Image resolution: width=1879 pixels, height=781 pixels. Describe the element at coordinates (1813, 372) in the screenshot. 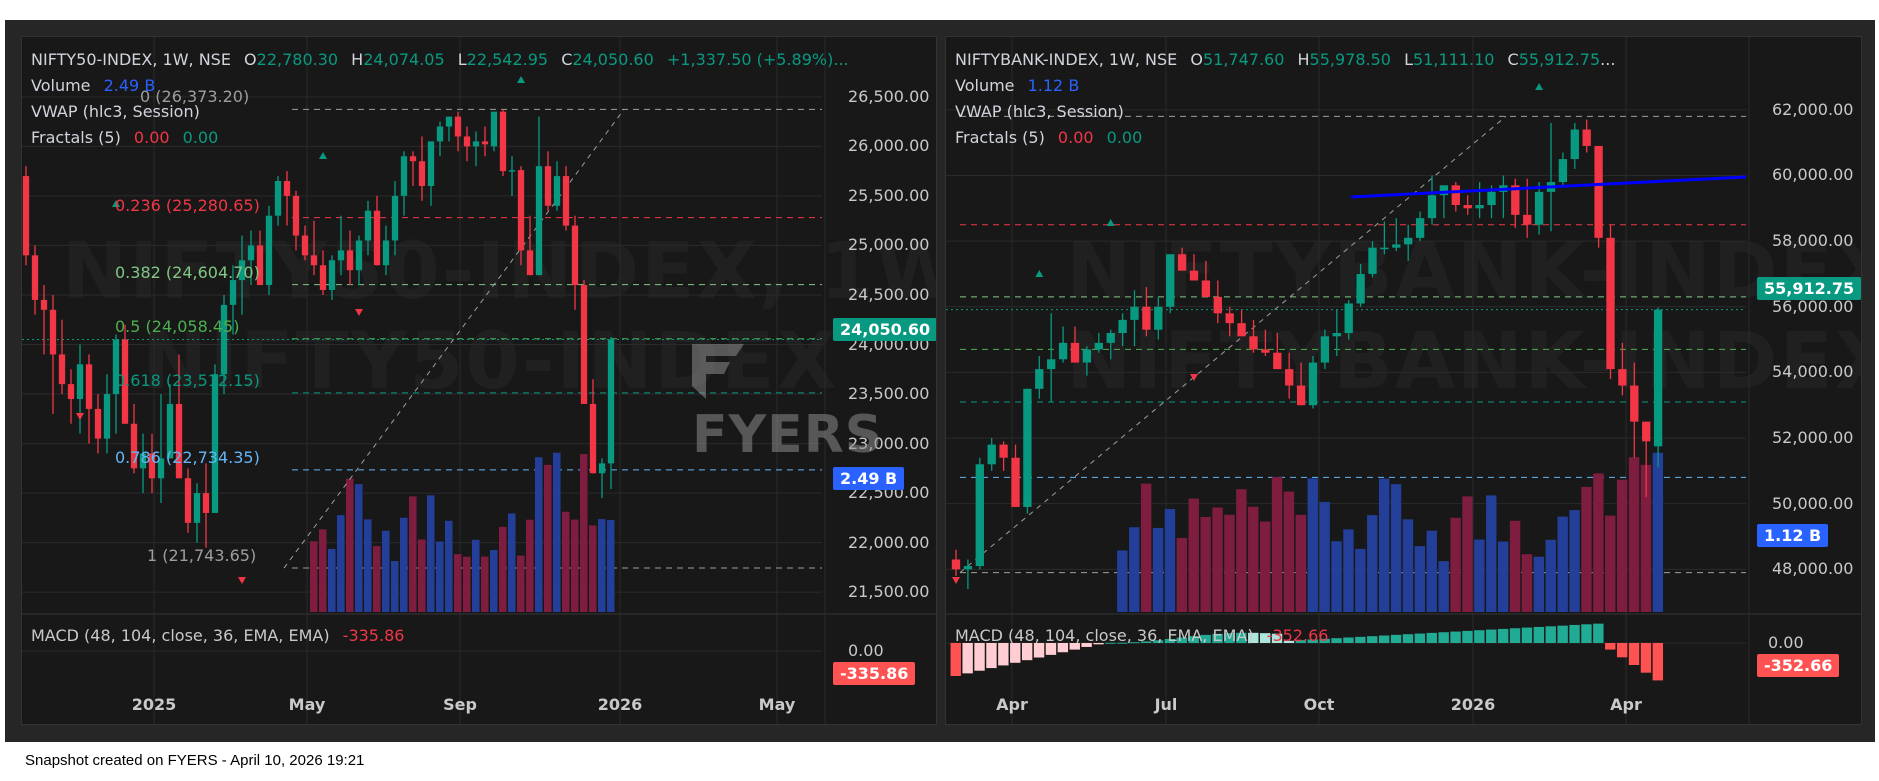

I see `price-axis-tick: 54,000.00` at that location.